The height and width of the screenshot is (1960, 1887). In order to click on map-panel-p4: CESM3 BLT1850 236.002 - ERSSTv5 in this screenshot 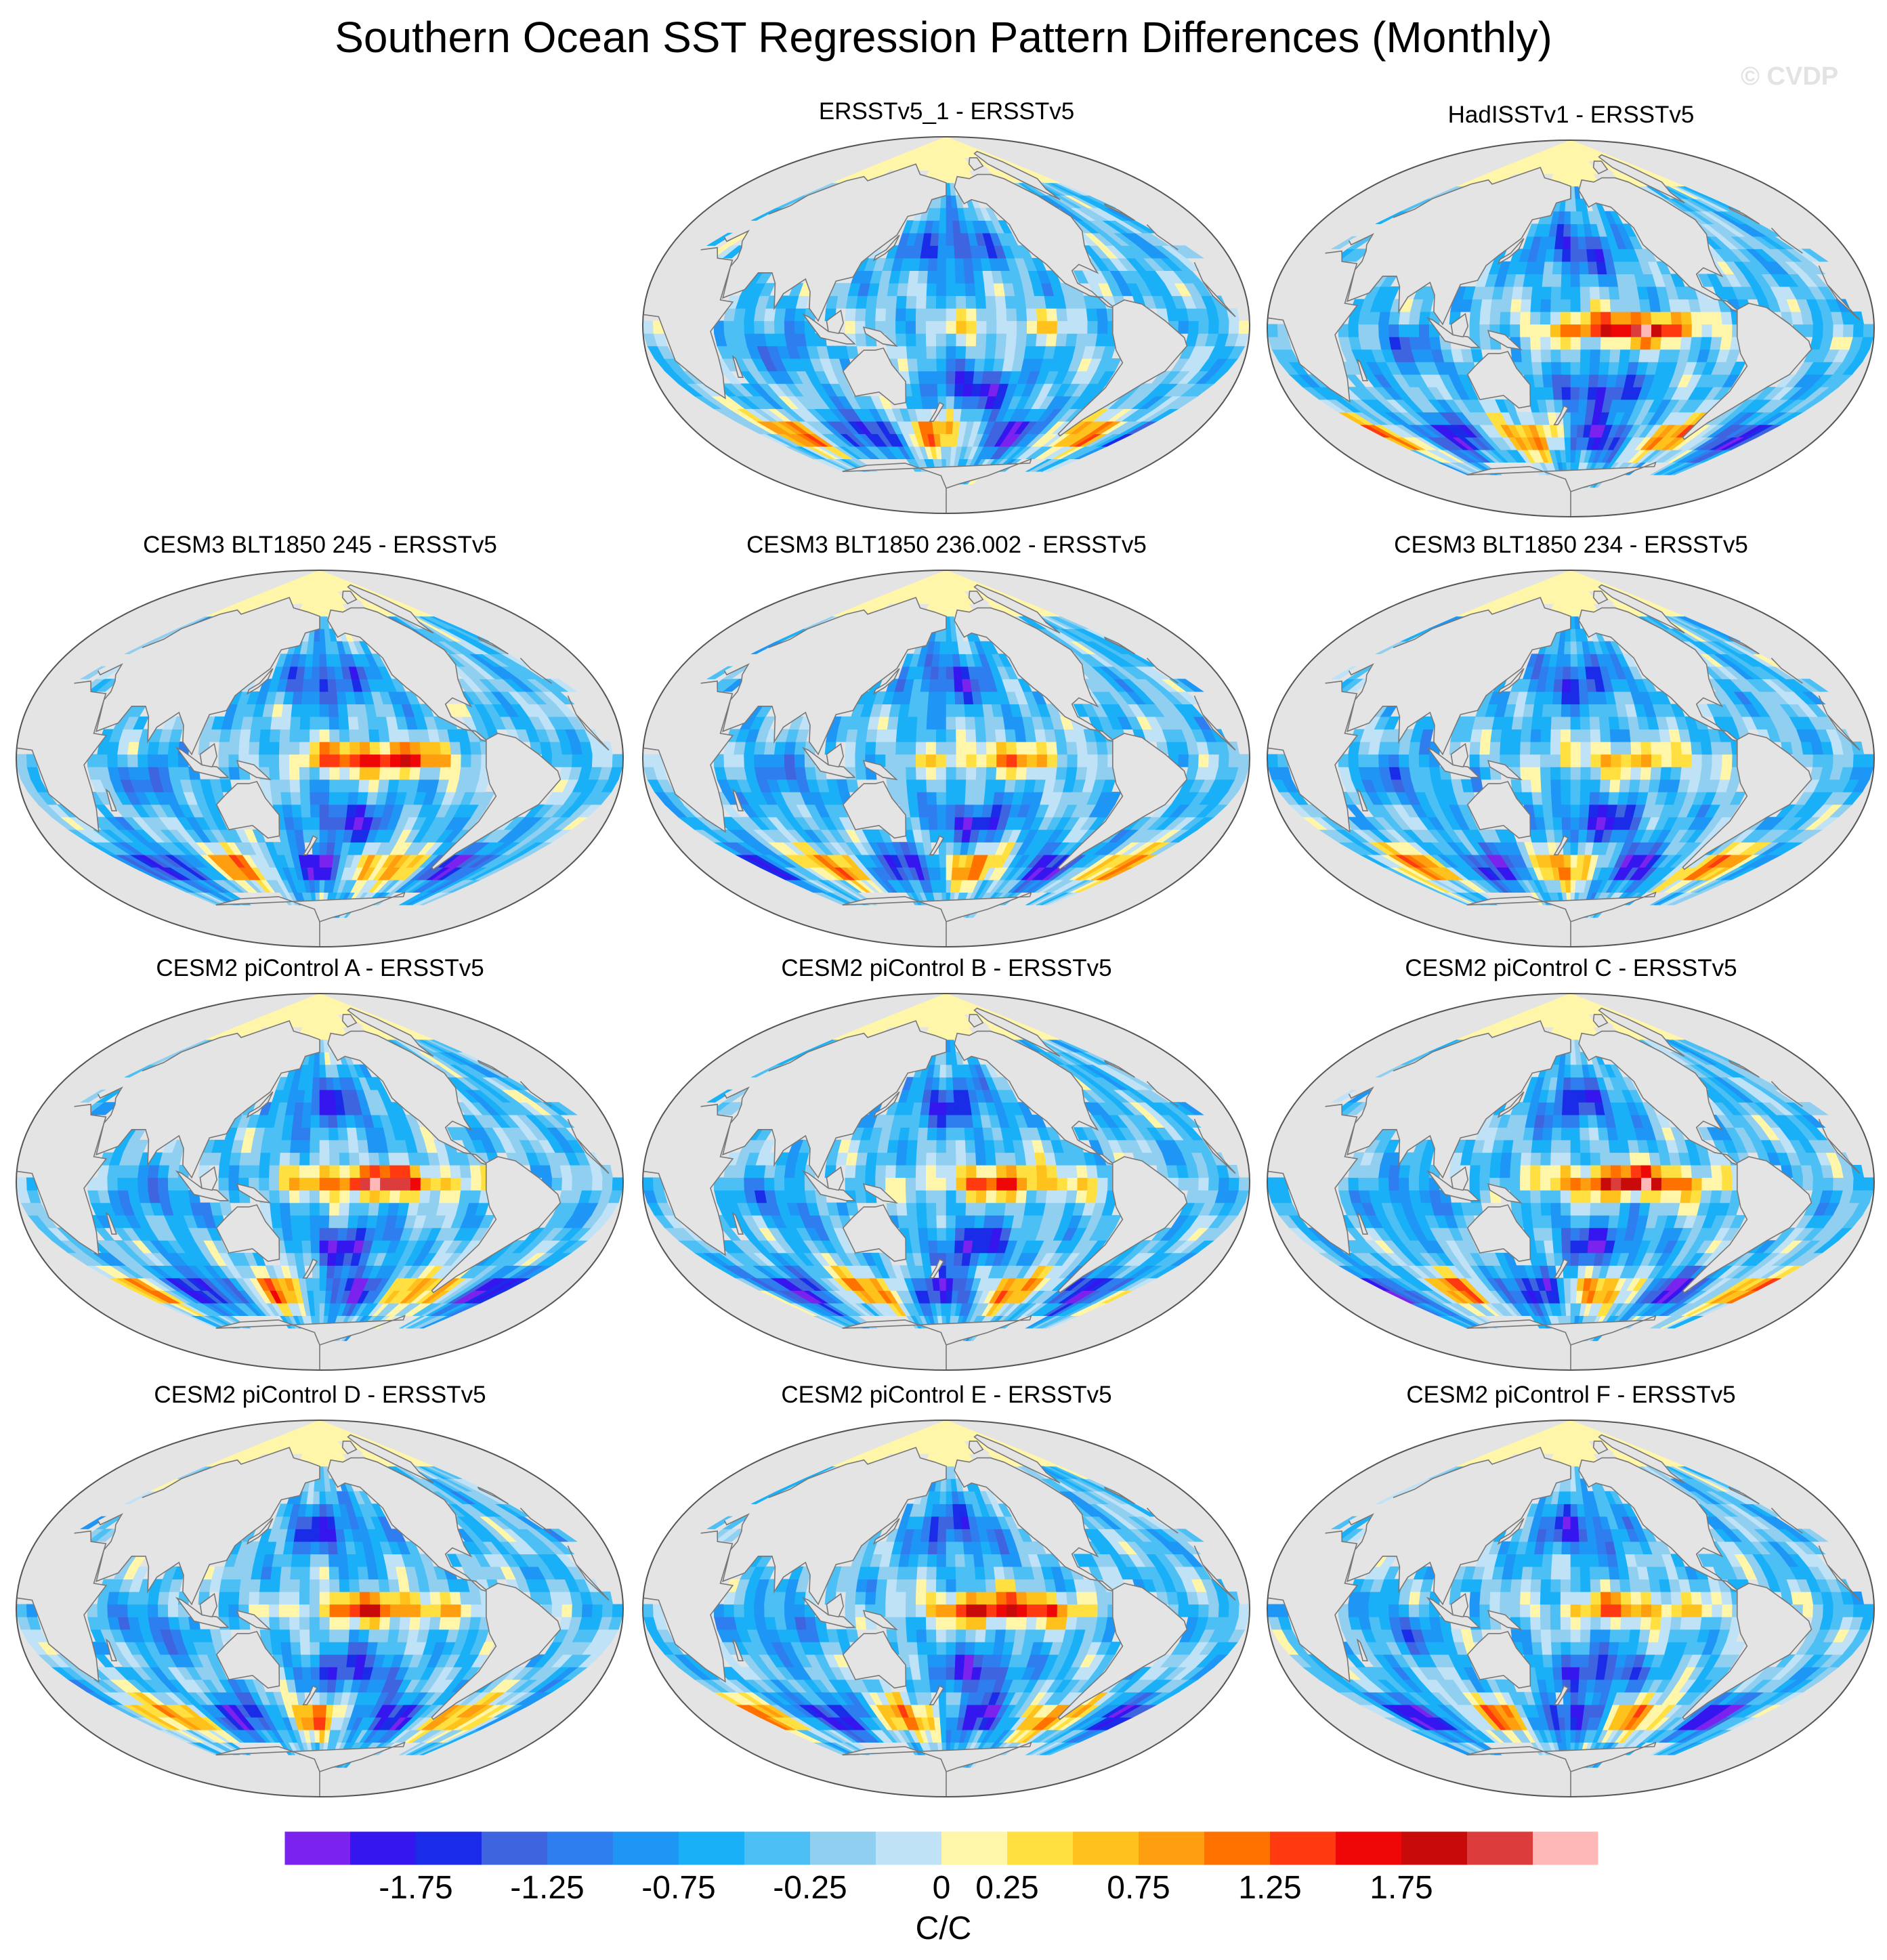, I will do `click(947, 742)`.